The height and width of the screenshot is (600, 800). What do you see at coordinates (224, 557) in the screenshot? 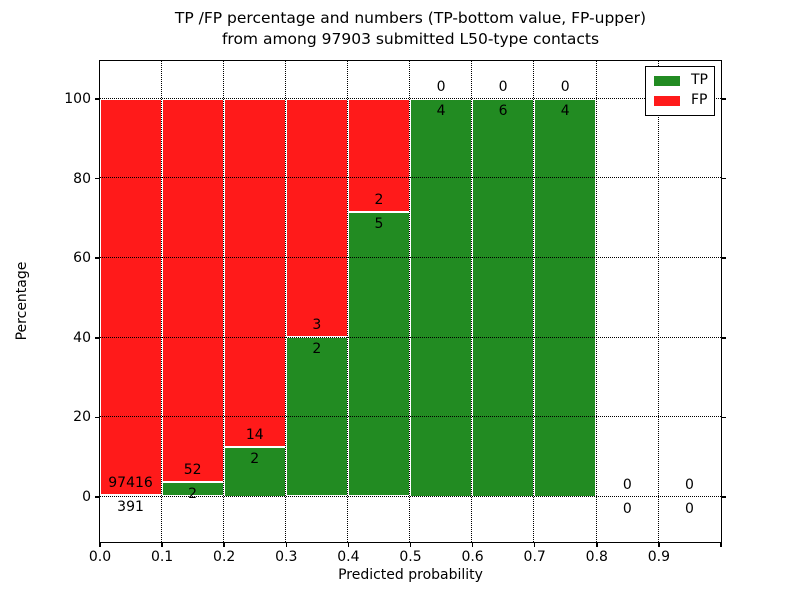
I see `x-tick-label: 0.2` at bounding box center [224, 557].